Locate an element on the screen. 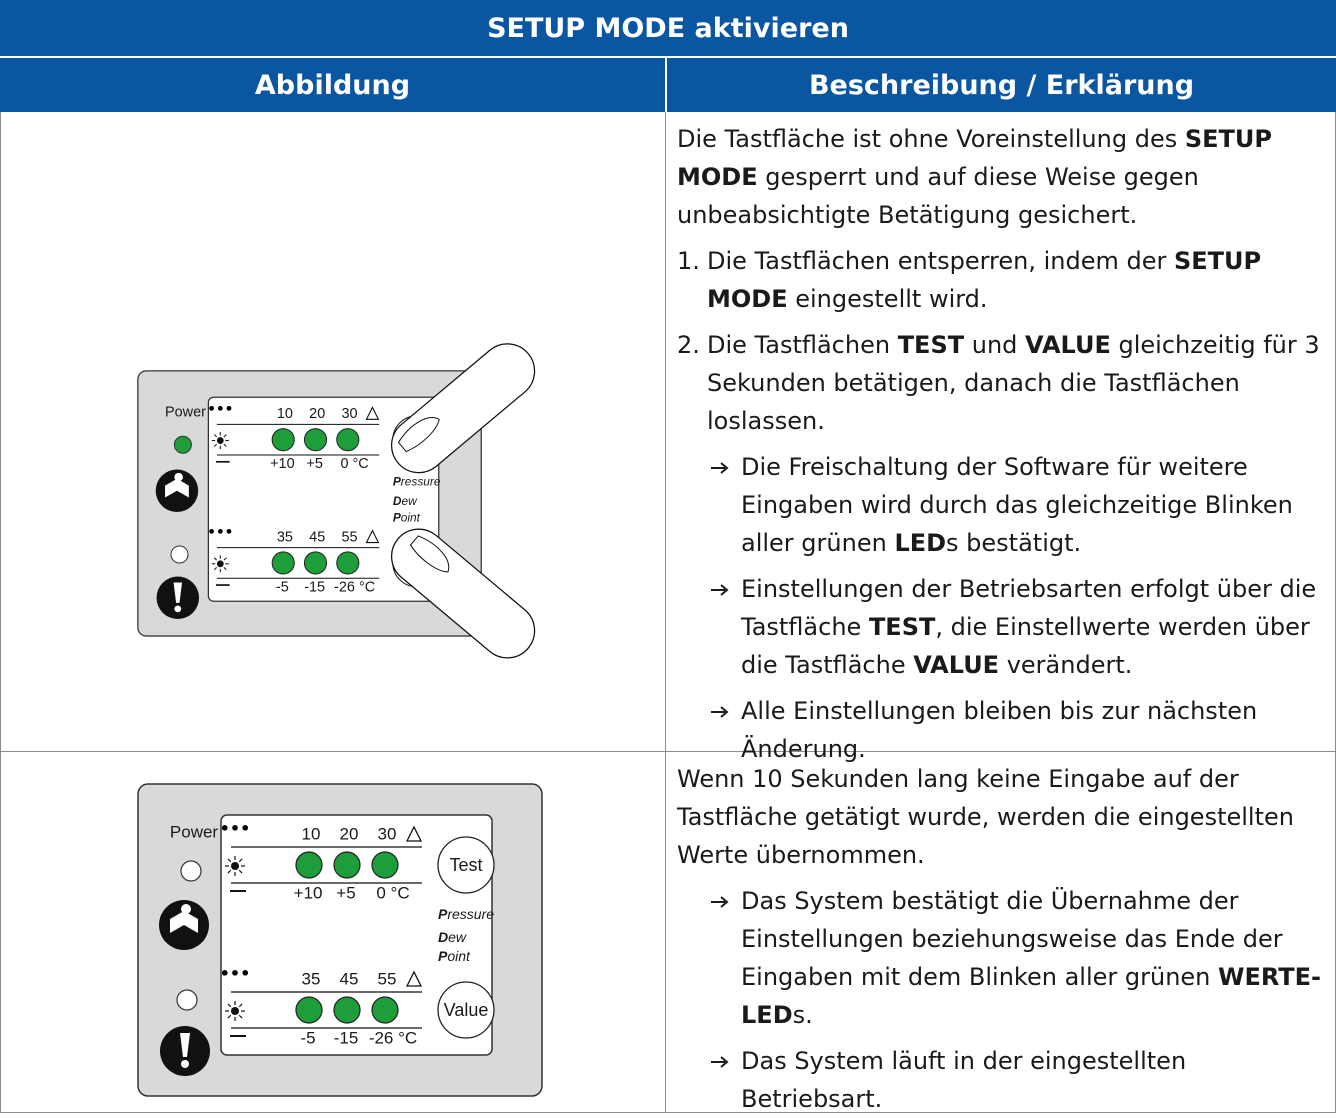  book is located at coordinates (177, 488).